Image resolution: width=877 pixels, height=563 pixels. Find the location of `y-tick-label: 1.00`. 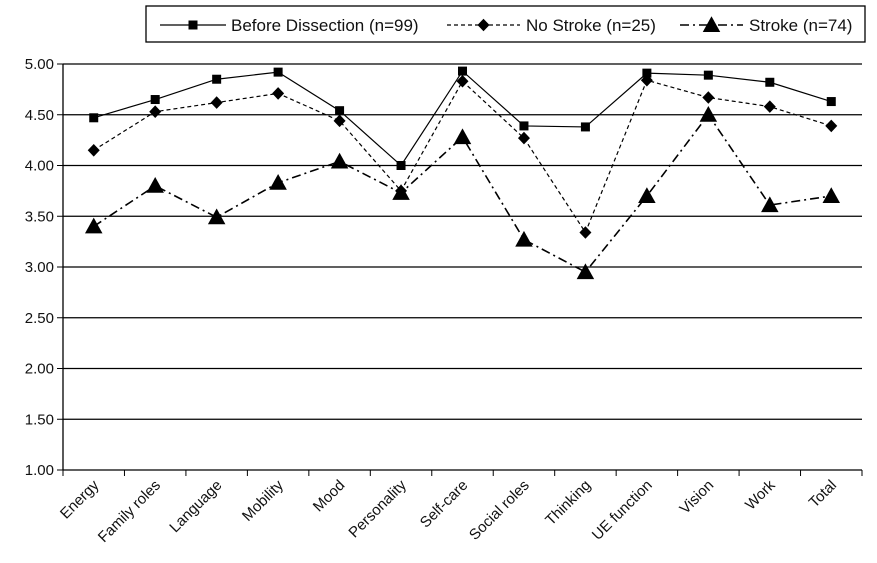

y-tick-label: 1.00 is located at coordinates (39, 470).